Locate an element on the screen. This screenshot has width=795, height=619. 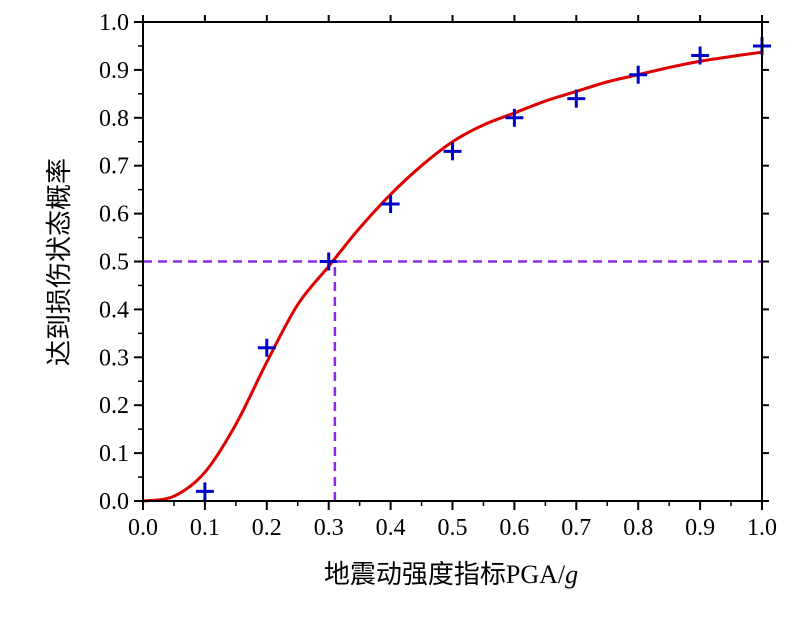
x-tick-label: 0.1 is located at coordinates (205, 528).